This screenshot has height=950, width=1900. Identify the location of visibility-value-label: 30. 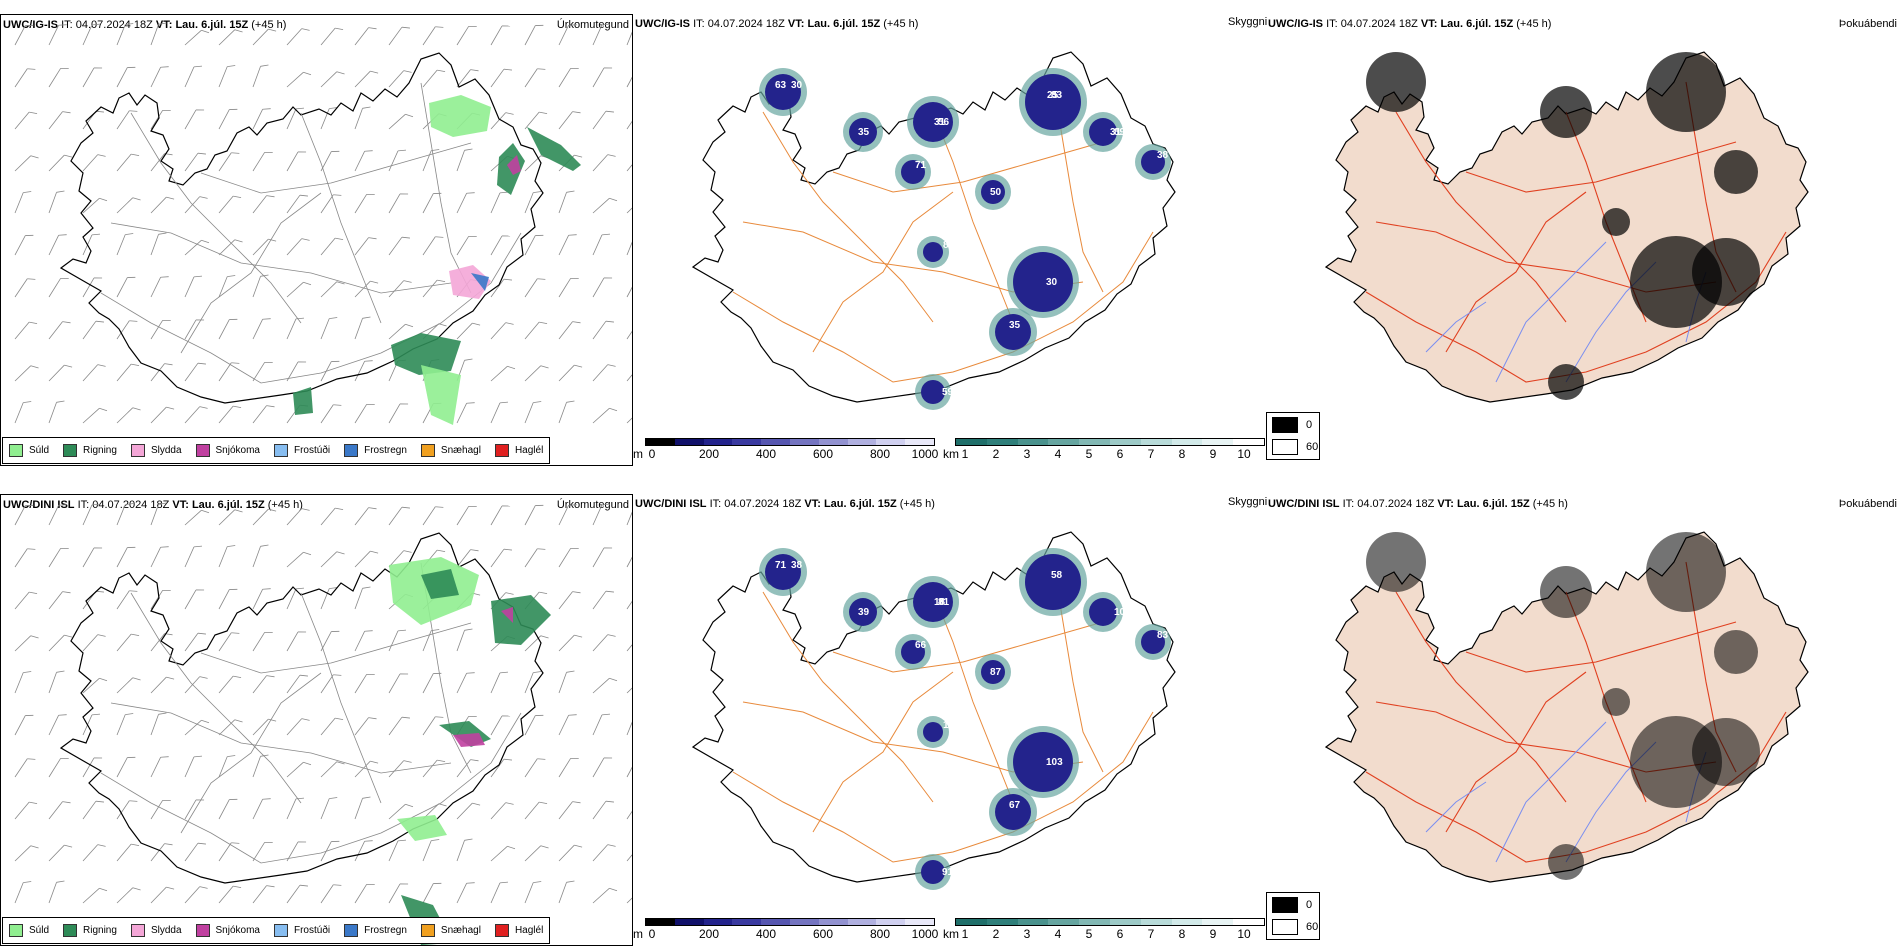
(1052, 282).